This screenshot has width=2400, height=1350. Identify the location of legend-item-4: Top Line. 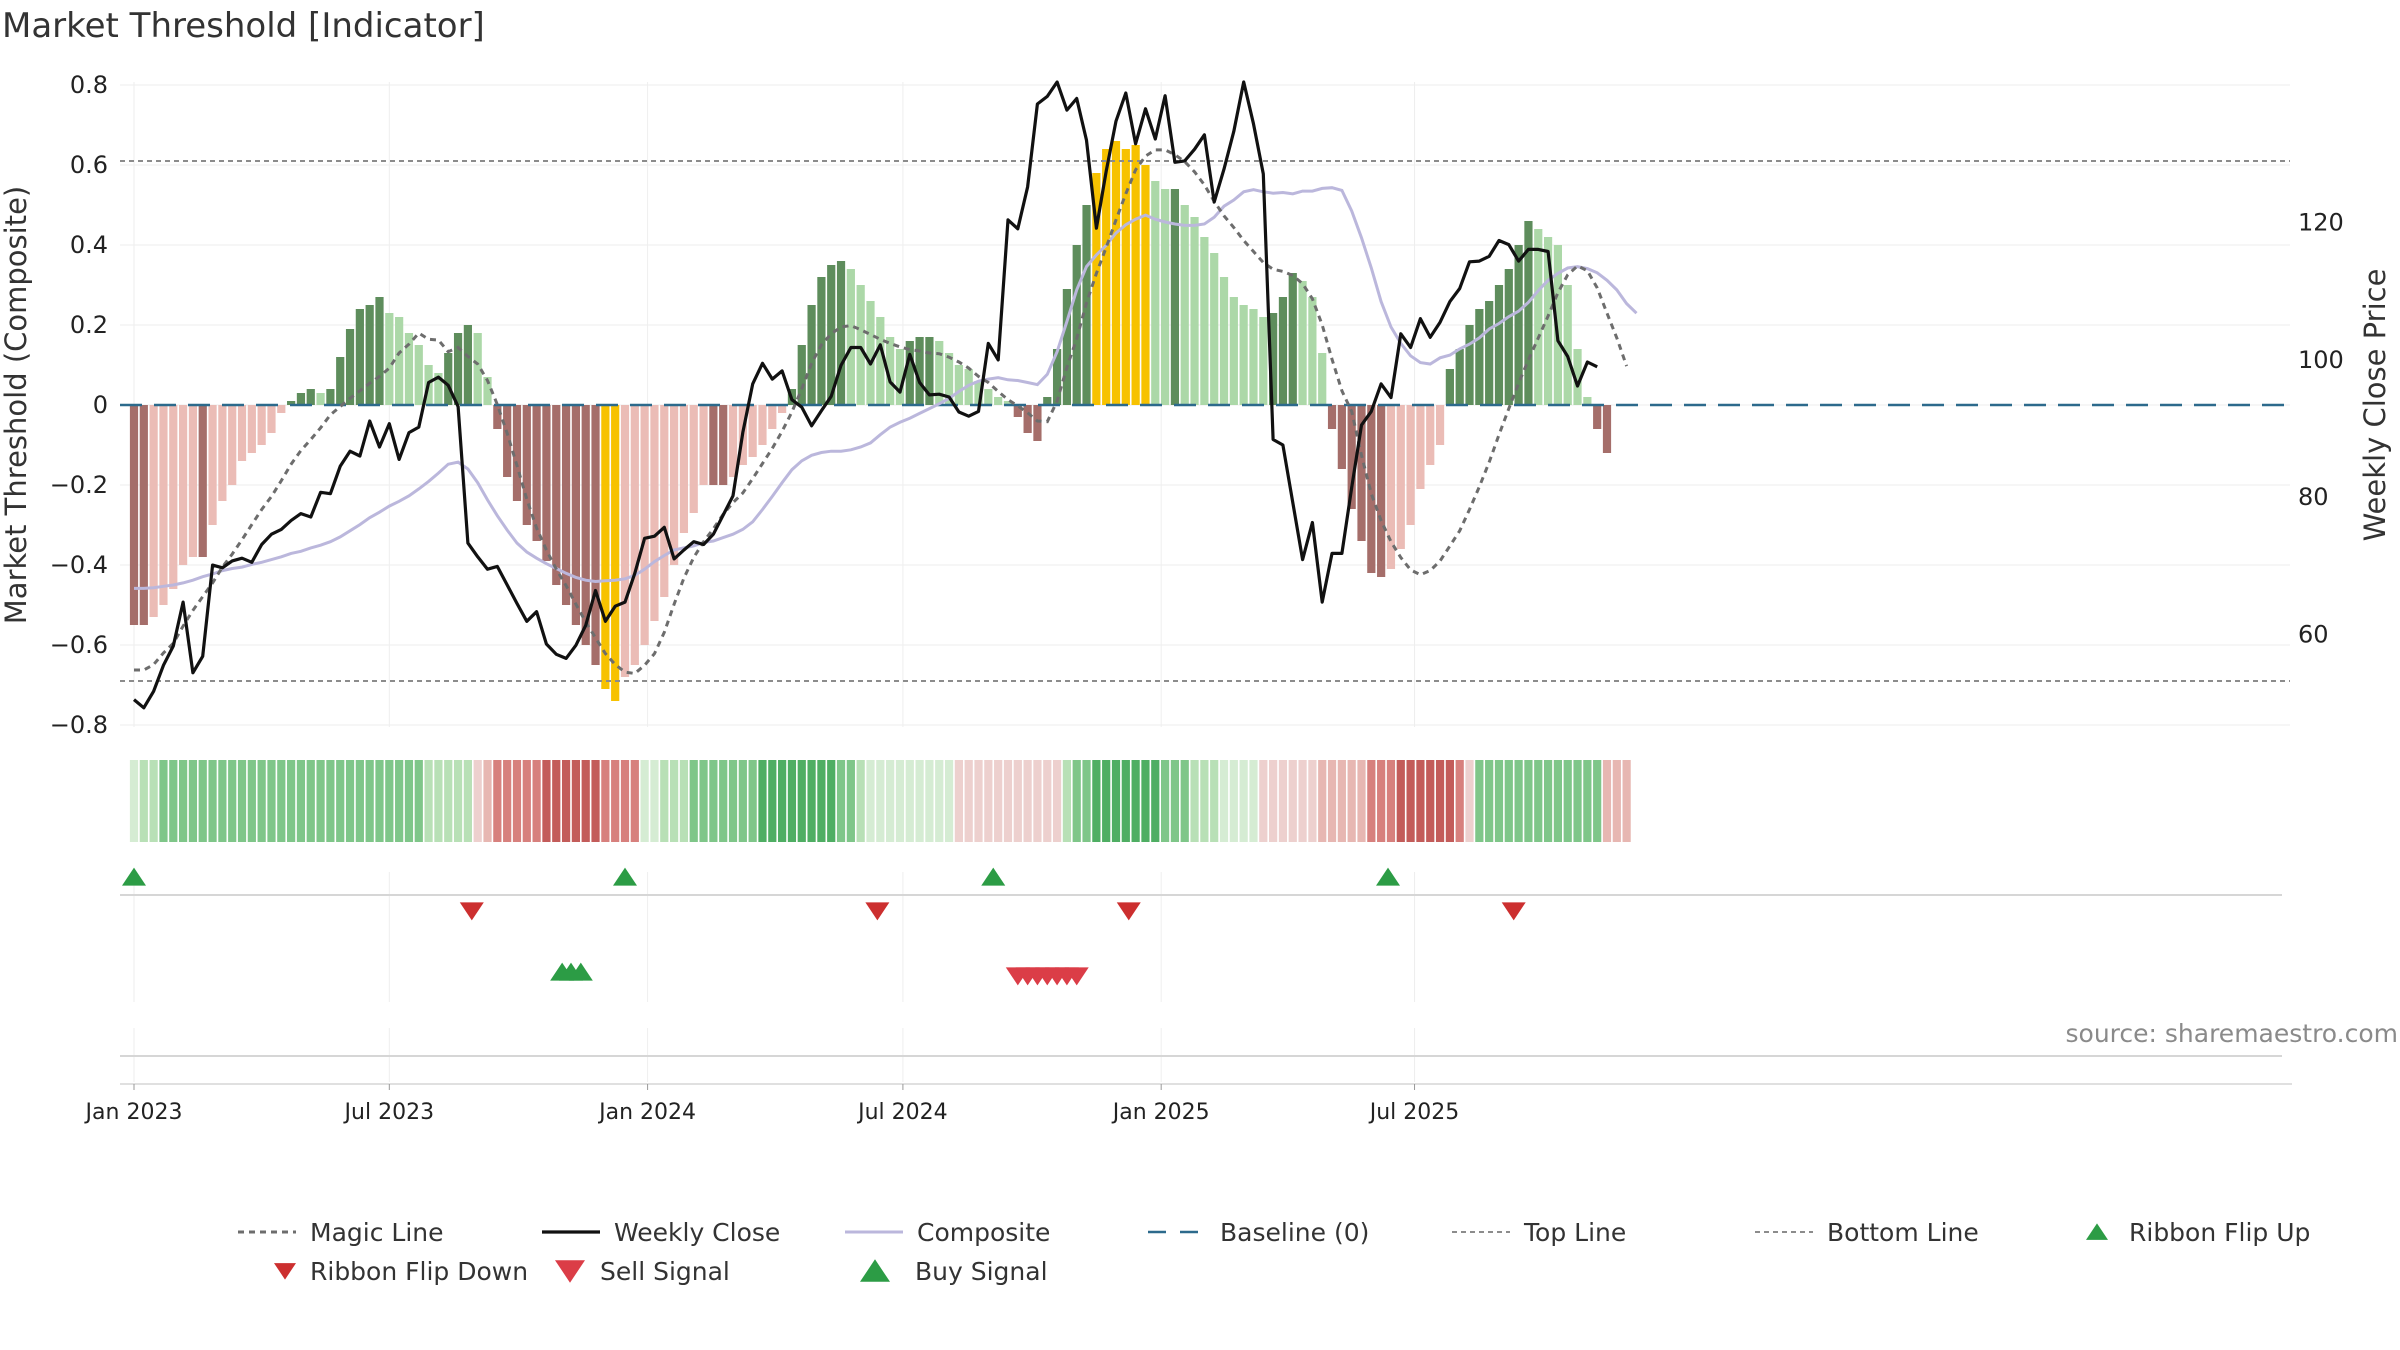
(1539, 1232).